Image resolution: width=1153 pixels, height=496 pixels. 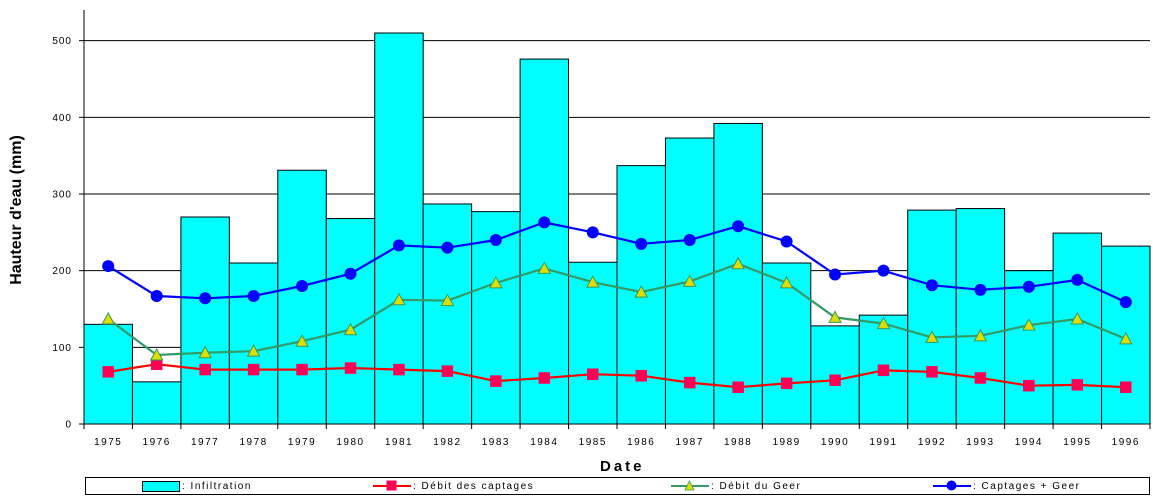 I want to click on point-debit-captages-1986, so click(x=641, y=375).